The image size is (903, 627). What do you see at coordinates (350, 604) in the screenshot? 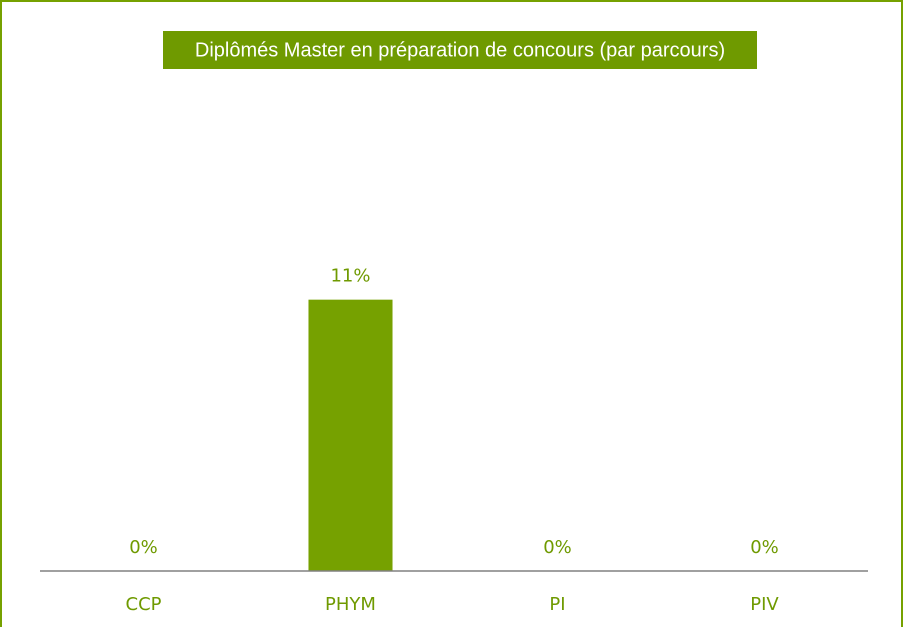
I see `x-tick-label: PHYM` at bounding box center [350, 604].